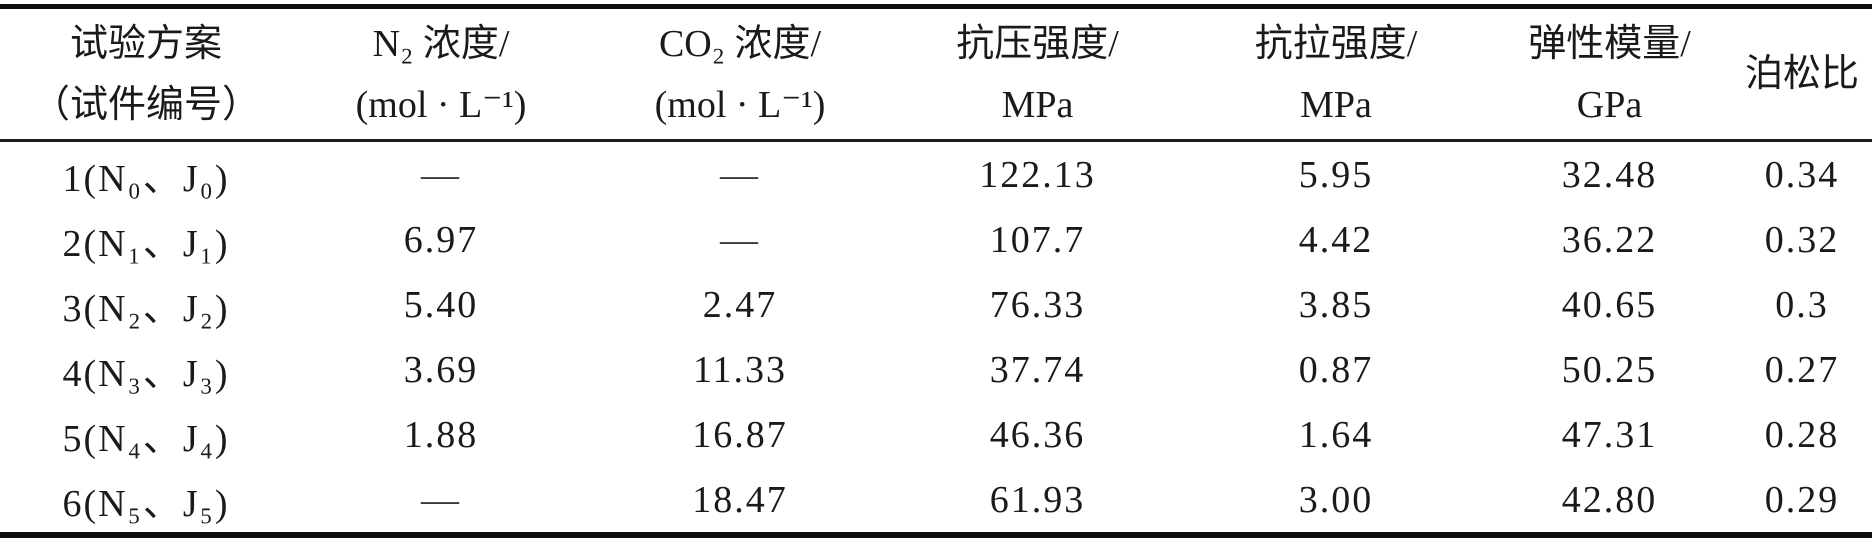 This screenshot has height=544, width=1872. I want to click on cell-tensile: 0.87, so click(1336, 369).